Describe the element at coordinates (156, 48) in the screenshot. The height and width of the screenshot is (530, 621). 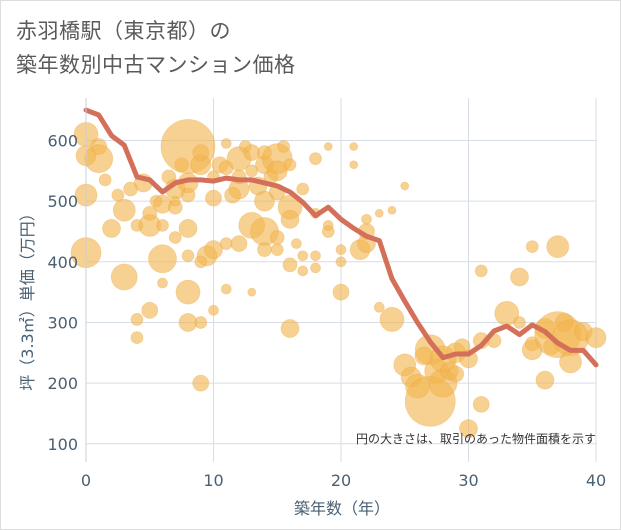
I see `chart-title: 赤羽橋駅（東京都）の 築年数別中古マンション価格` at that location.